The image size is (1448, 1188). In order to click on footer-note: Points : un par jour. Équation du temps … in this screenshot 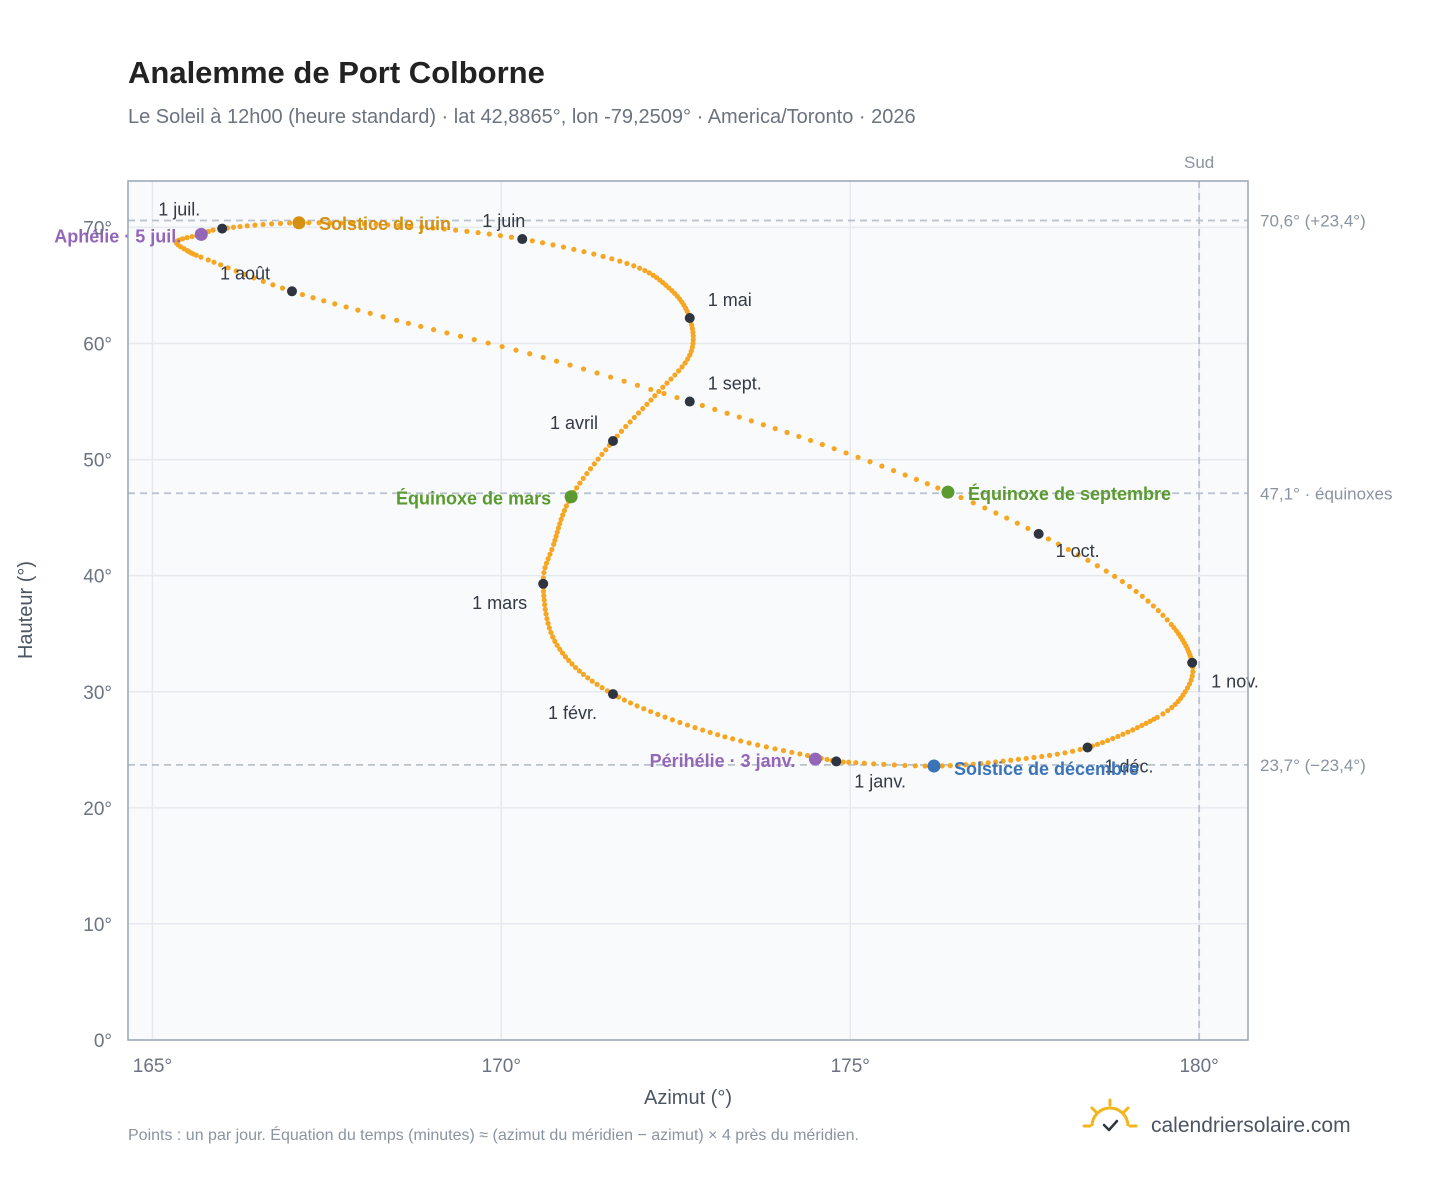, I will do `click(493, 1134)`.